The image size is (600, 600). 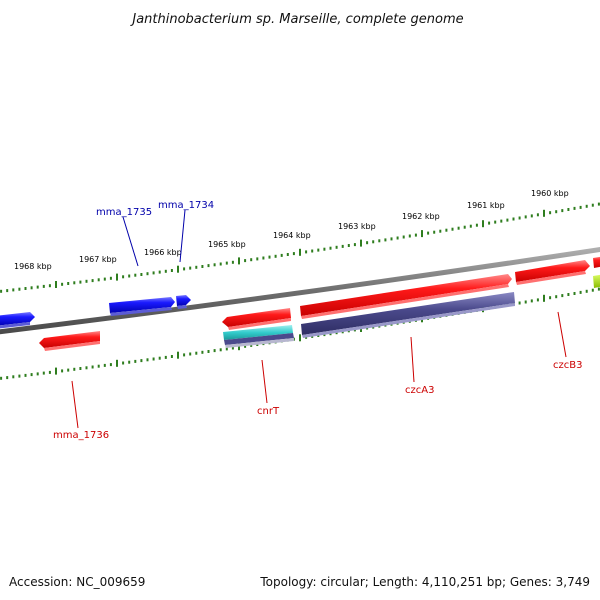 What do you see at coordinates (239, 347) in the screenshot?
I see `lower-ruler-major-tick` at bounding box center [239, 347].